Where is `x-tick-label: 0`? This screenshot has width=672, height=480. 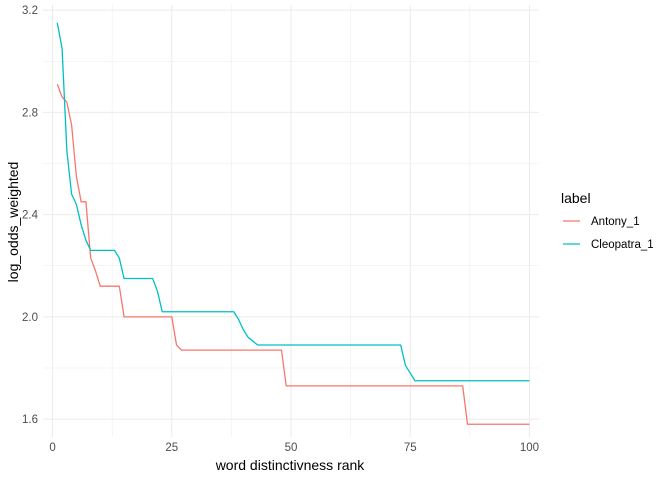
x-tick-label: 0 is located at coordinates (52, 448).